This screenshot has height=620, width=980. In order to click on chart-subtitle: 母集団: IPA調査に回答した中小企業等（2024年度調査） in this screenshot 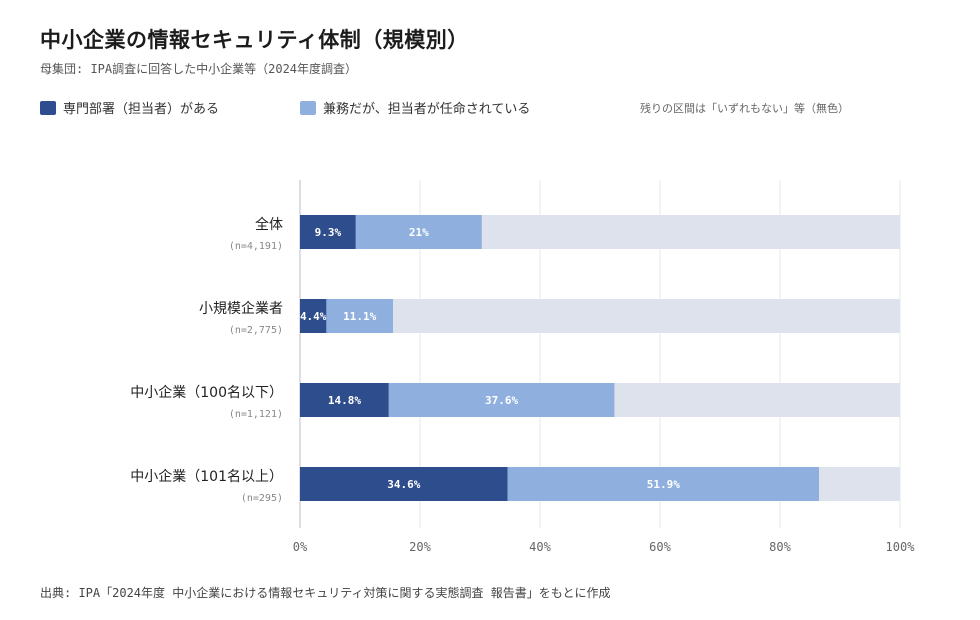, I will do `click(199, 69)`.